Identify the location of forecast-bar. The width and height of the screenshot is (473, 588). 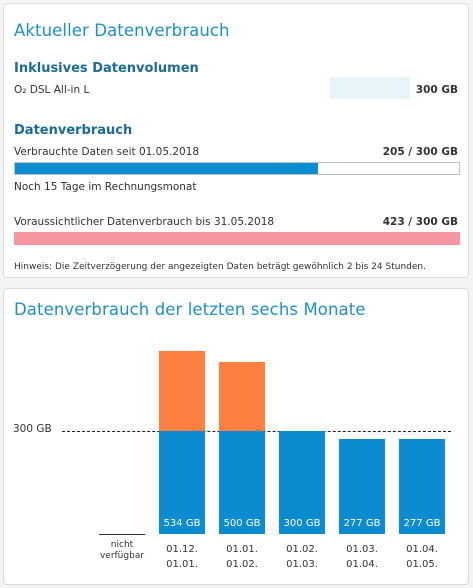
(237, 238).